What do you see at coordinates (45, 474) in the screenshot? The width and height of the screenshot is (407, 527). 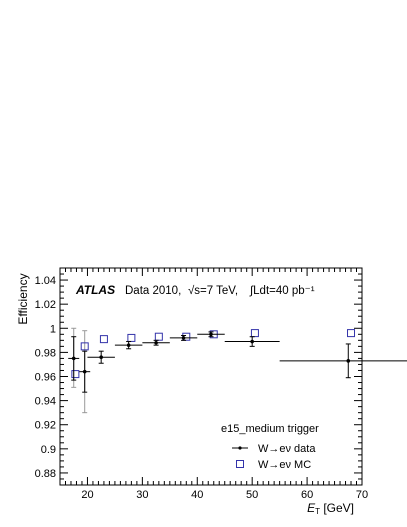 I see `y-tick-label: 0.88` at bounding box center [45, 474].